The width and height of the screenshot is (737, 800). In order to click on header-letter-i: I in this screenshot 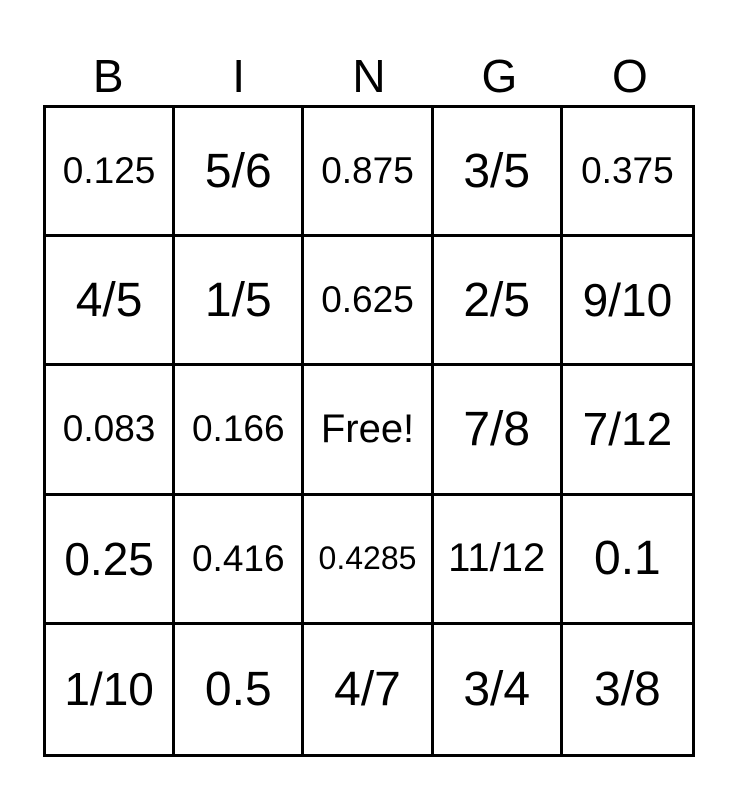, I will do `click(238, 76)`.